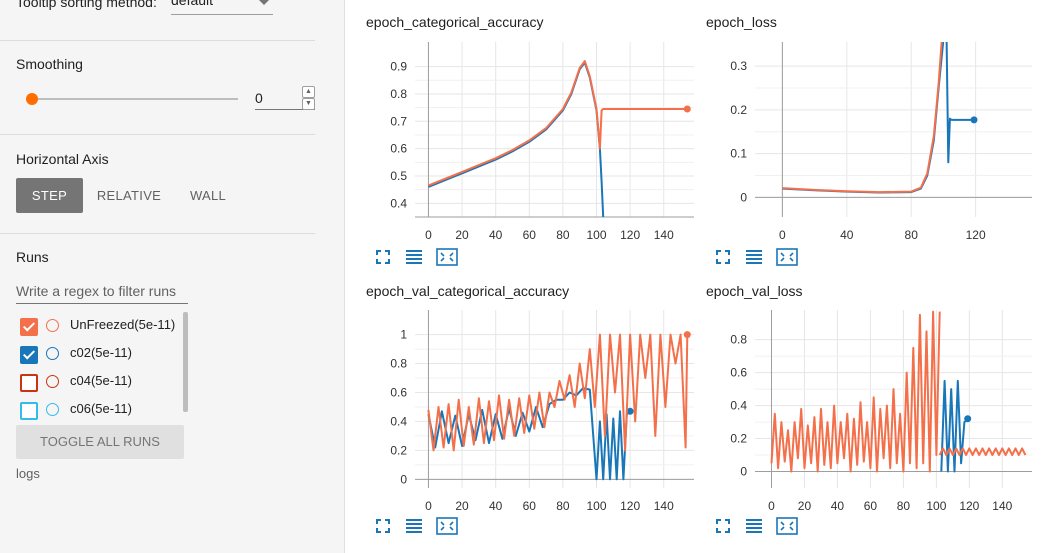 The width and height of the screenshot is (1057, 553). I want to click on runs-scrollbar, so click(185, 362).